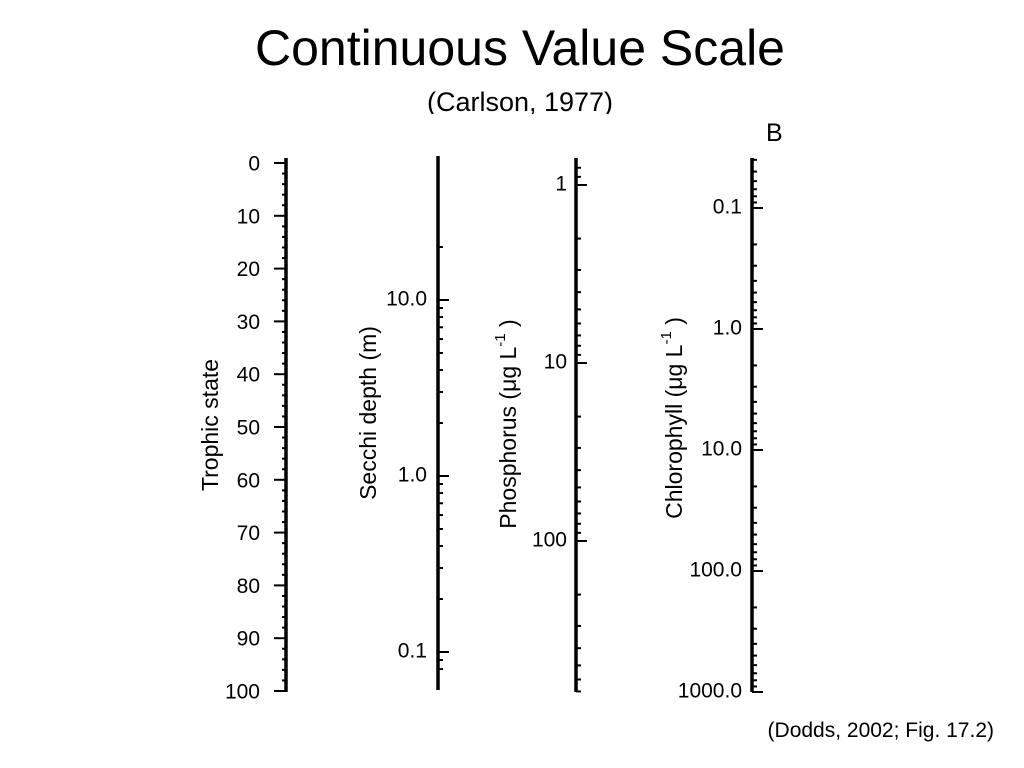 This screenshot has height=768, width=1024. I want to click on secchi-depth-ticks, so click(443, 458).